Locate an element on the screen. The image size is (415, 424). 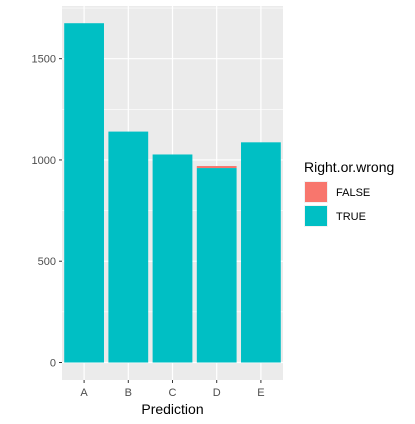
x-tick-label: A is located at coordinates (84, 393).